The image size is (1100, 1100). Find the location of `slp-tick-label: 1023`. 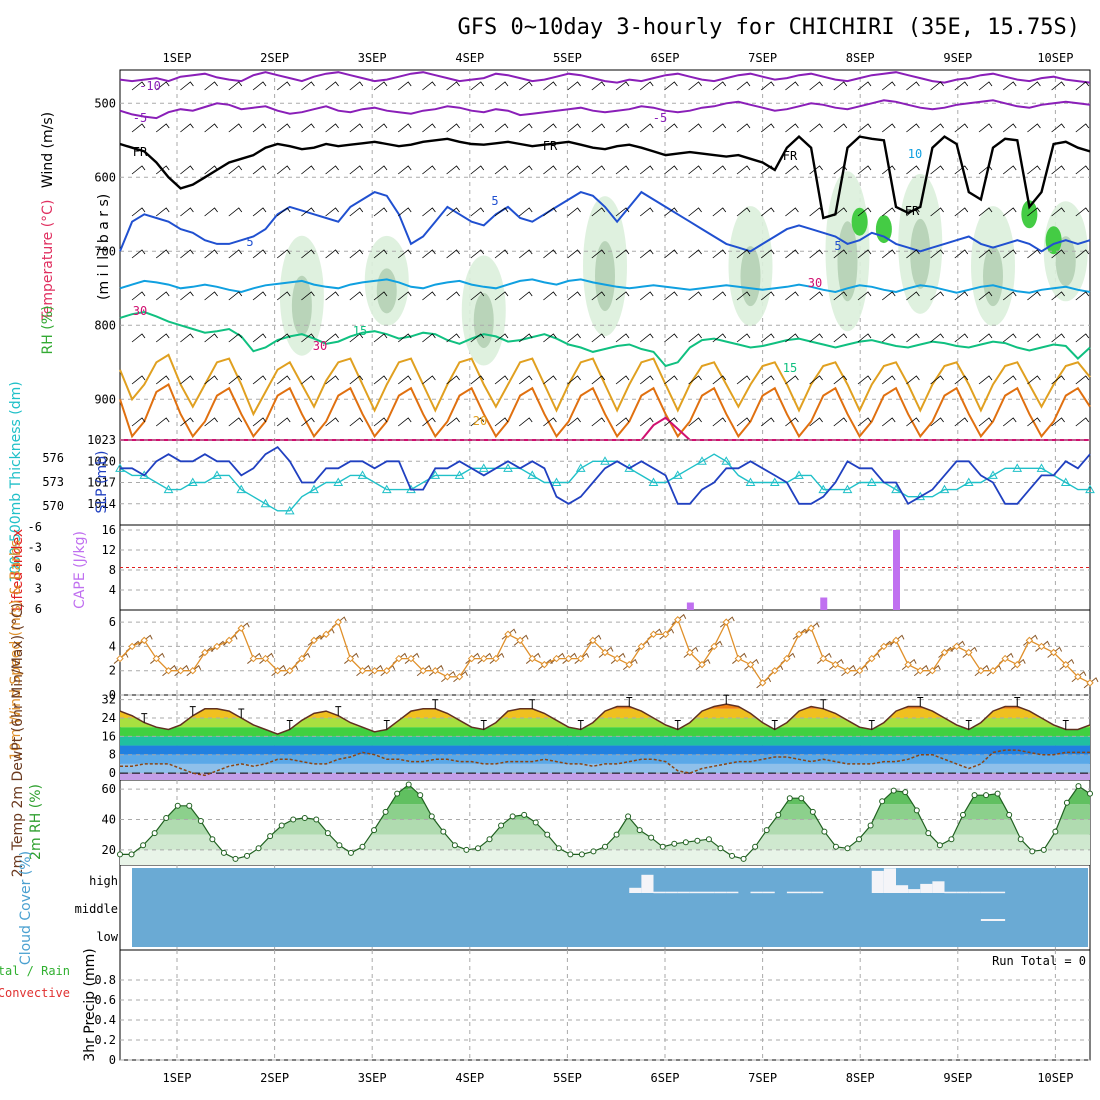

slp-tick-label: 1023 is located at coordinates (101, 440).